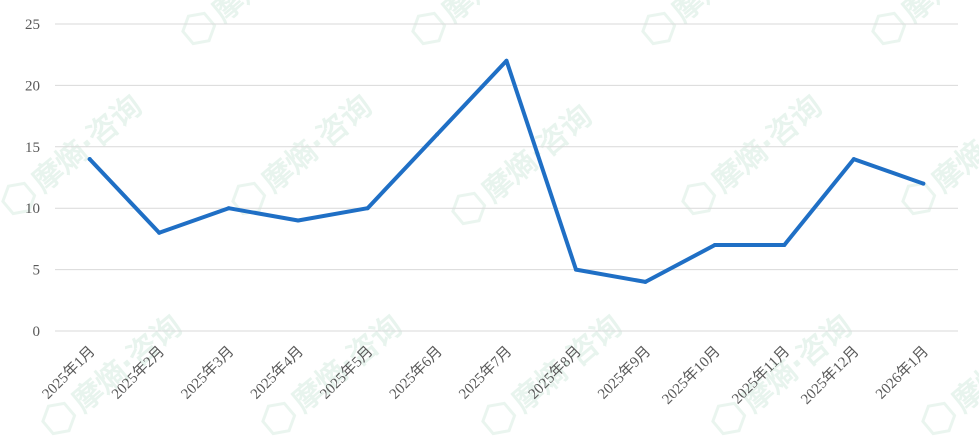 The image size is (979, 442). I want to click on x-tick-label: 2026年1月, so click(902, 373).